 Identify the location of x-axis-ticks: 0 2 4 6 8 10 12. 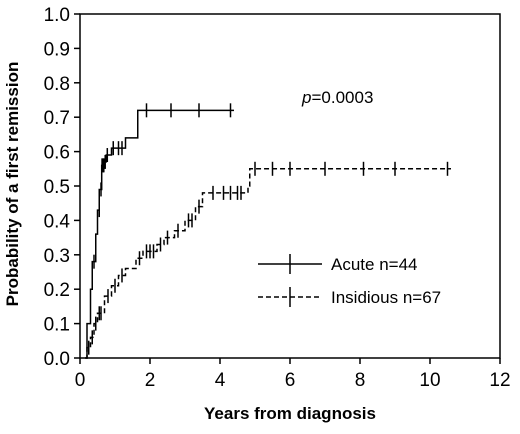
(293, 374).